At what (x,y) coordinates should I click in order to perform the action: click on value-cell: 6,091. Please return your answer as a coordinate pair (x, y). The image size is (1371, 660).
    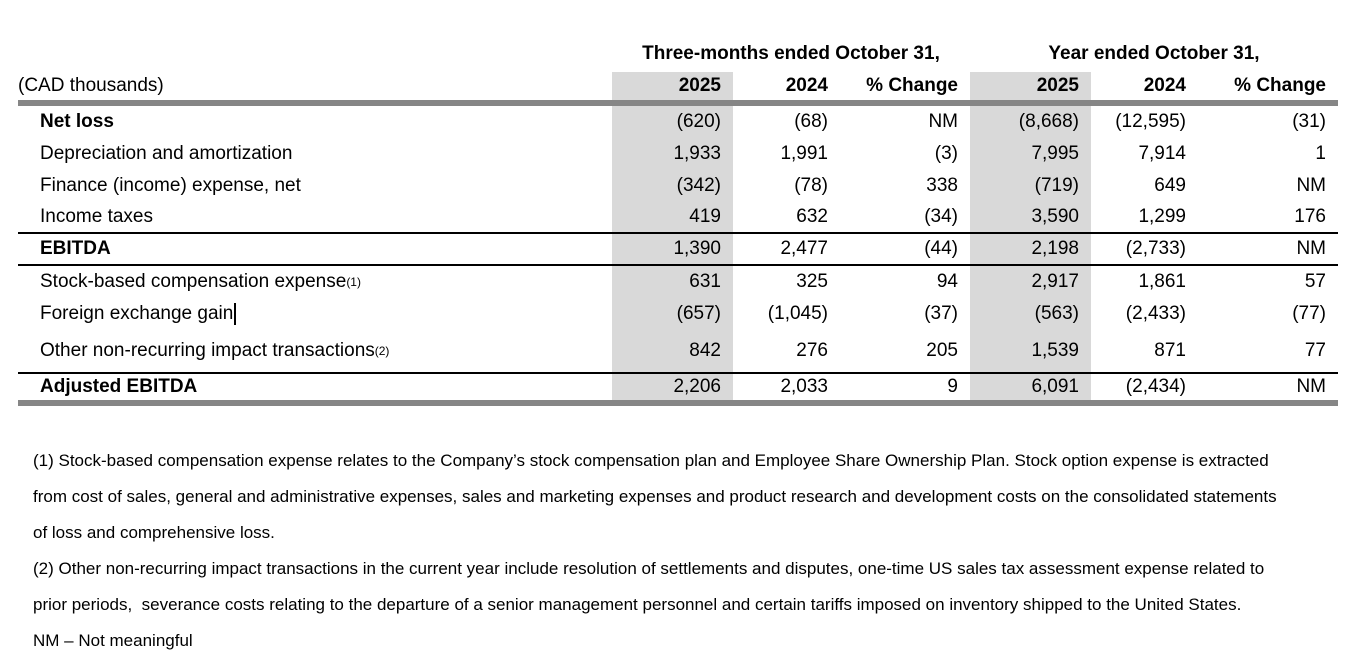
    Looking at the image, I should click on (1030, 387).